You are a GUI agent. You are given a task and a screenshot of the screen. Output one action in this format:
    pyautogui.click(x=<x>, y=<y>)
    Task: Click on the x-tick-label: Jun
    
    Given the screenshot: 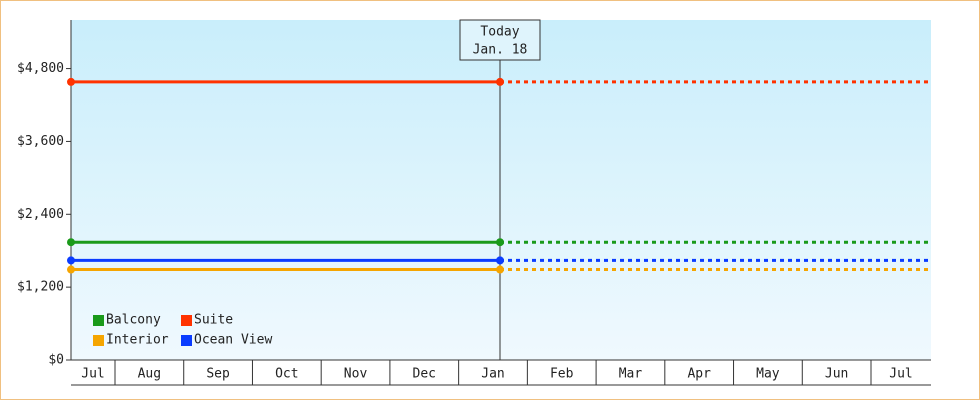 What is the action you would take?
    pyautogui.click(x=836, y=374)
    